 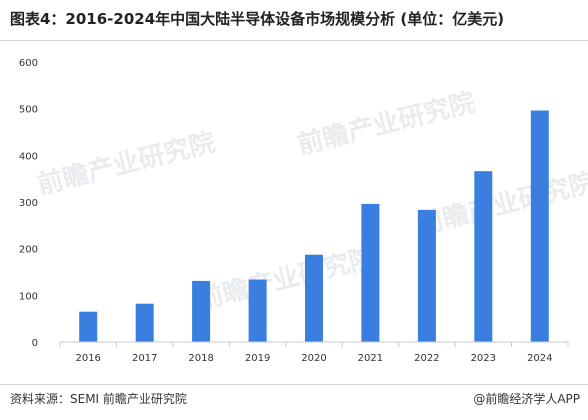 I want to click on x-tick-label: 2020, so click(x=313, y=358).